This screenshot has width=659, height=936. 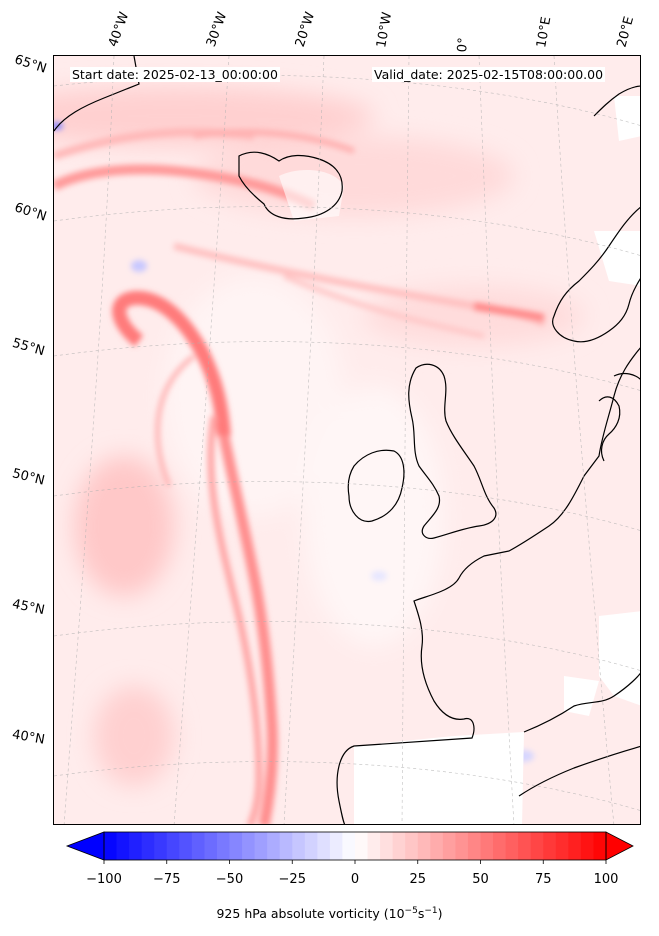 What do you see at coordinates (167, 879) in the screenshot?
I see `colorbar-tick-label: −75` at bounding box center [167, 879].